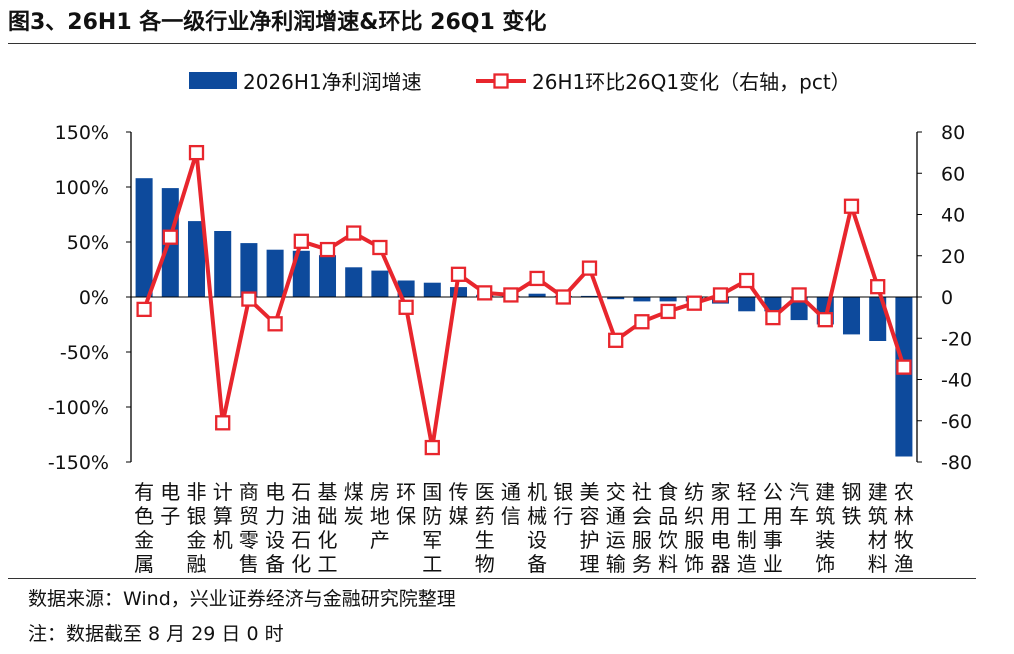 This screenshot has height=654, width=1014. What do you see at coordinates (668, 528) in the screenshot?
I see `category-label: 食品饮料` at bounding box center [668, 528].